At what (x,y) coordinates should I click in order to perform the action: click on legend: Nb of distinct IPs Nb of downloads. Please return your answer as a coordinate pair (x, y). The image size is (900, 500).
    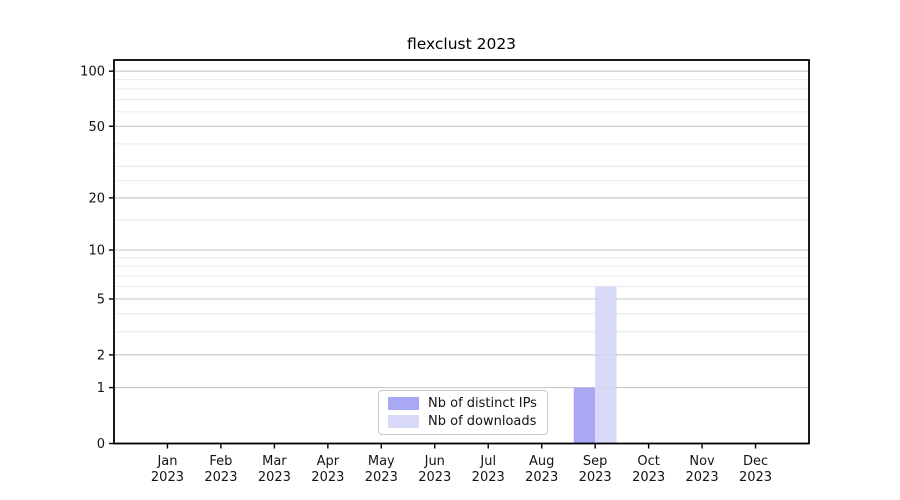
    Looking at the image, I should click on (463, 412).